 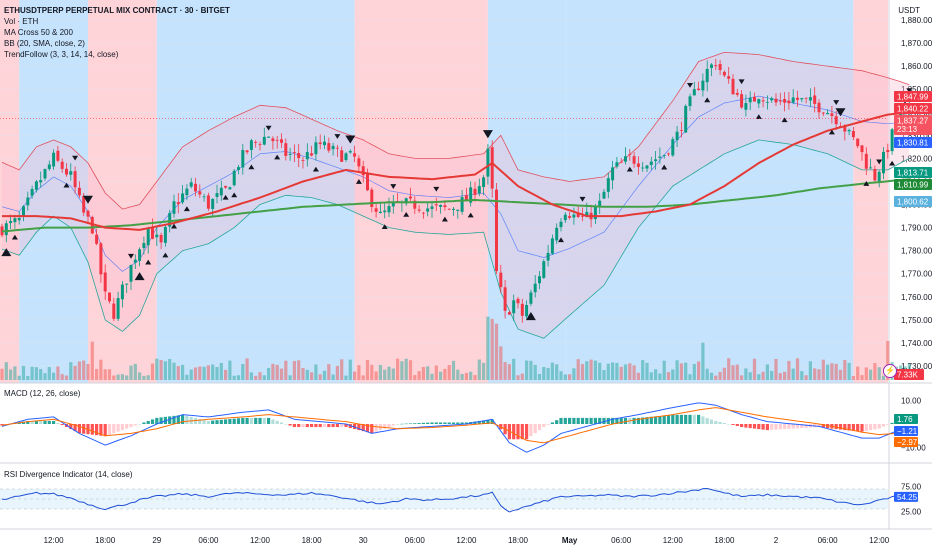 What do you see at coordinates (870, 191) in the screenshot?
I see `background-zone-pink` at bounding box center [870, 191].